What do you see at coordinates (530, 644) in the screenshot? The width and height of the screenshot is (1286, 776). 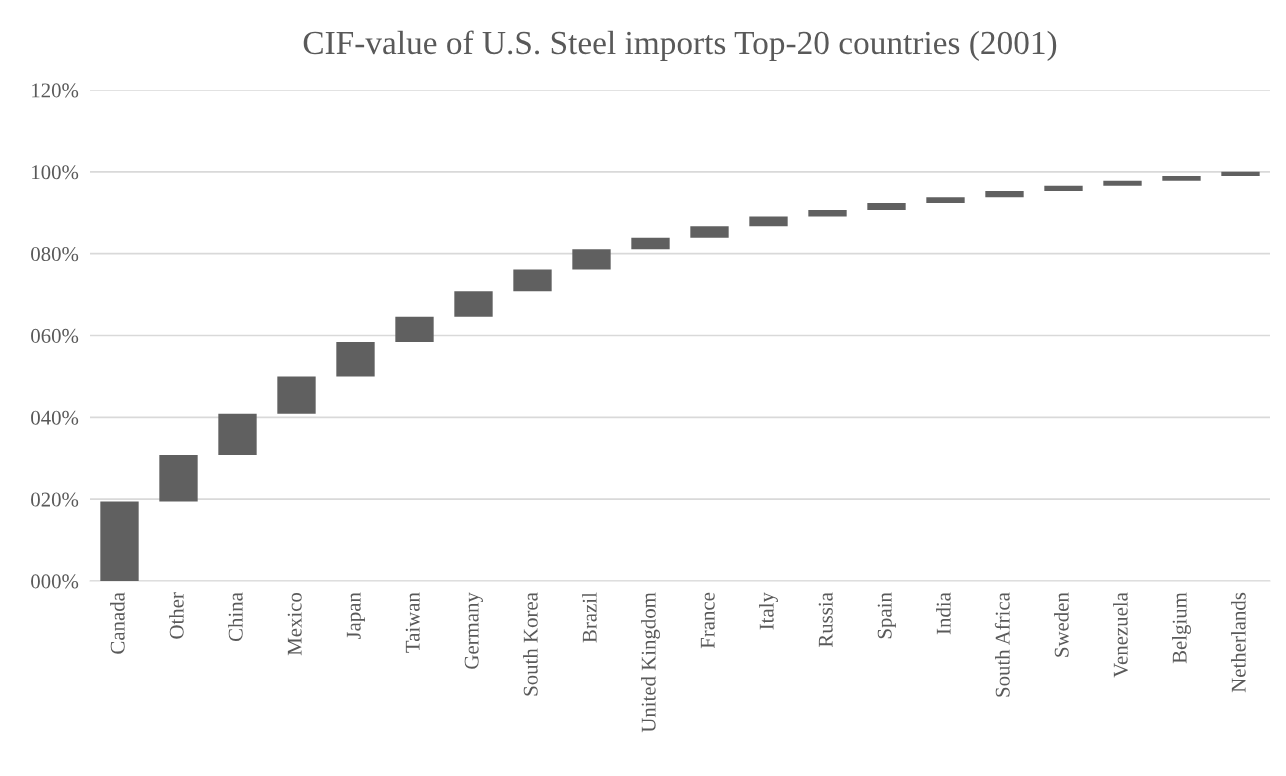 I see `x-tick-label: South Korea` at bounding box center [530, 644].